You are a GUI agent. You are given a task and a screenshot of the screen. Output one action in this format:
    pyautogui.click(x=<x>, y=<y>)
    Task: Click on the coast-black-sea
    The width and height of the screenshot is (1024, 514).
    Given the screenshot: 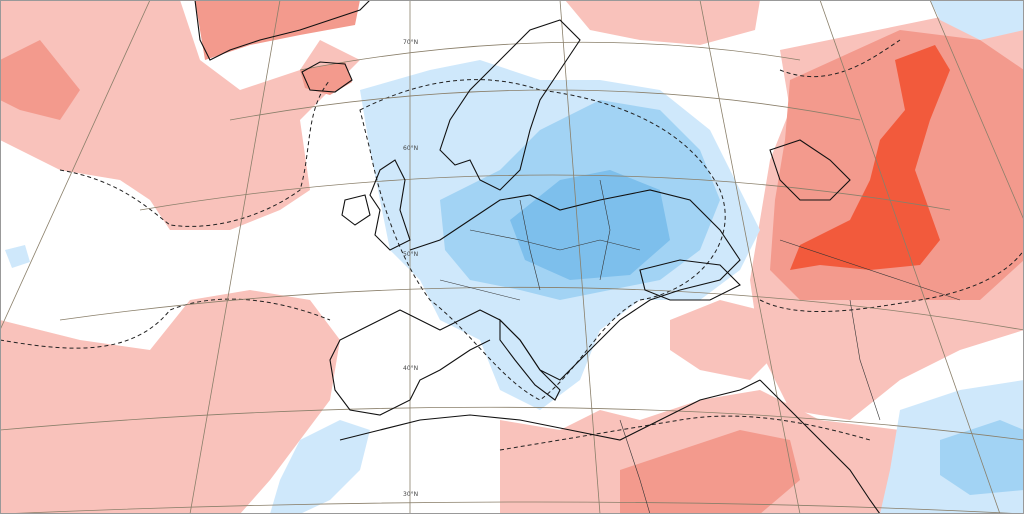 What is the action you would take?
    pyautogui.click(x=690, y=280)
    